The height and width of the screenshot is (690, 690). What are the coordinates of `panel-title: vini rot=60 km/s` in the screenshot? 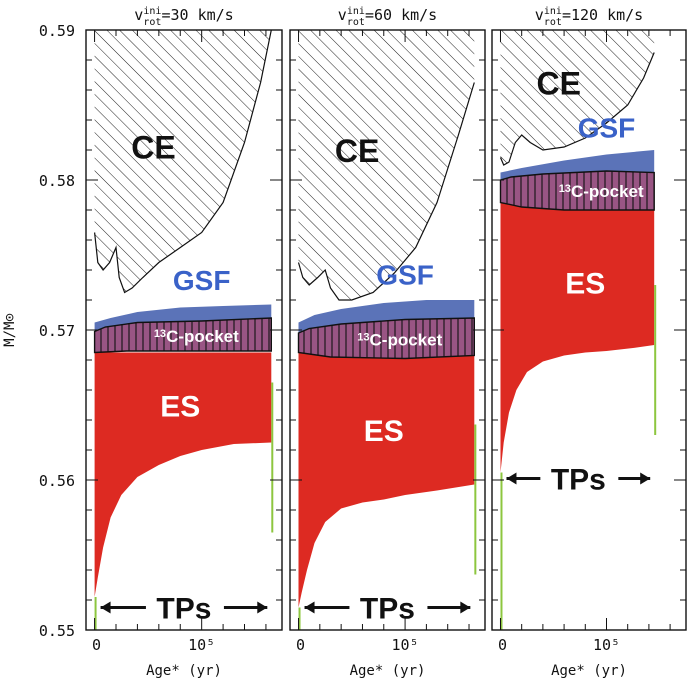 It's located at (387, 17).